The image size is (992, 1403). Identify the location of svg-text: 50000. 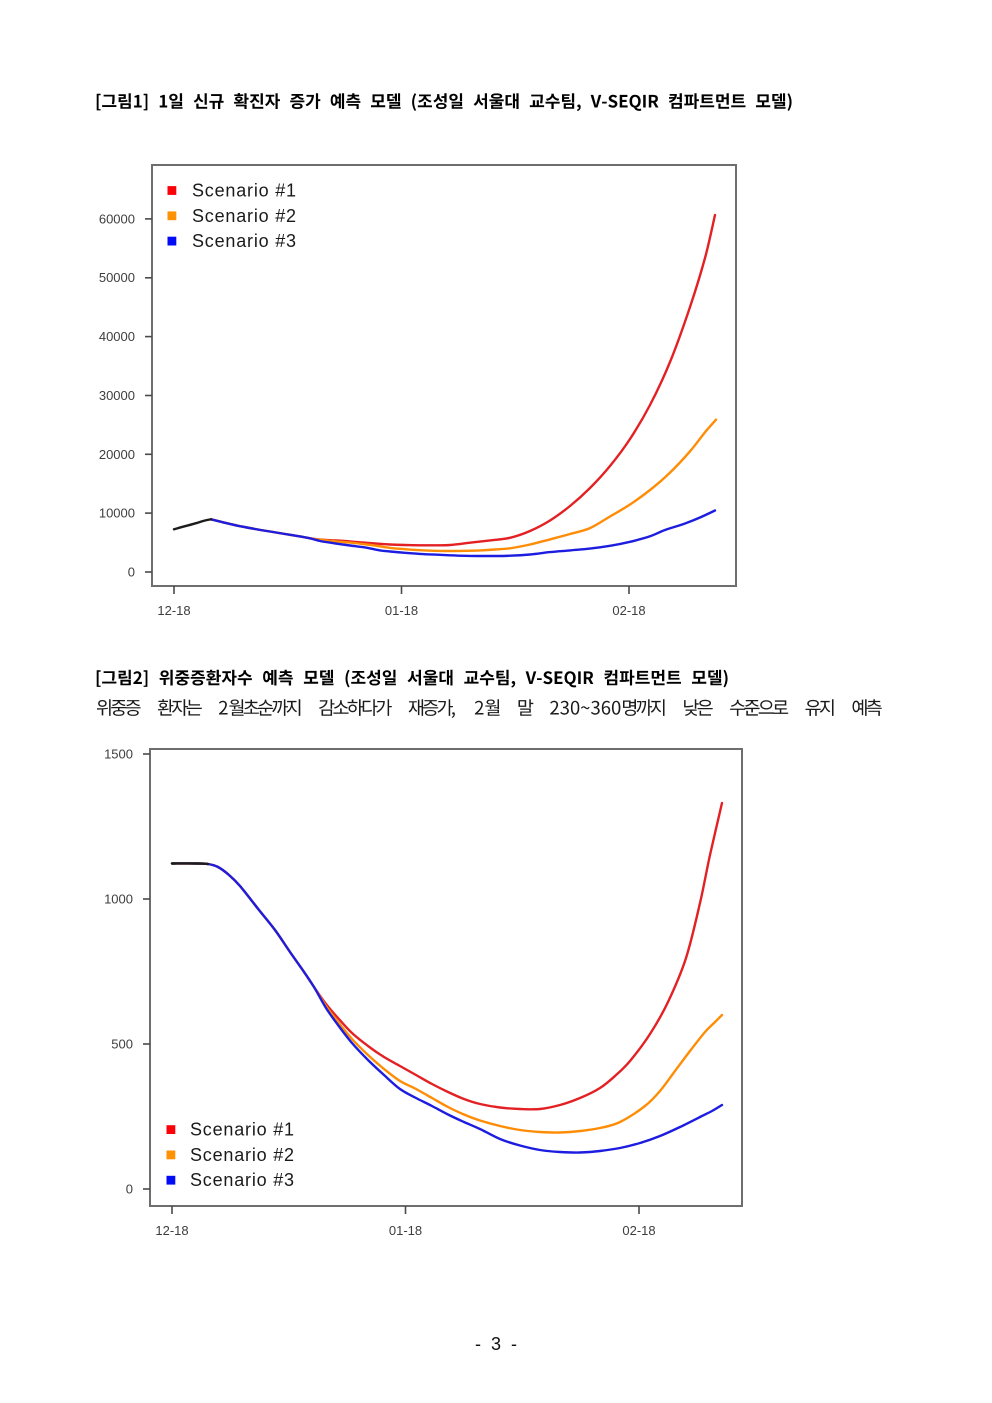
(117, 277).